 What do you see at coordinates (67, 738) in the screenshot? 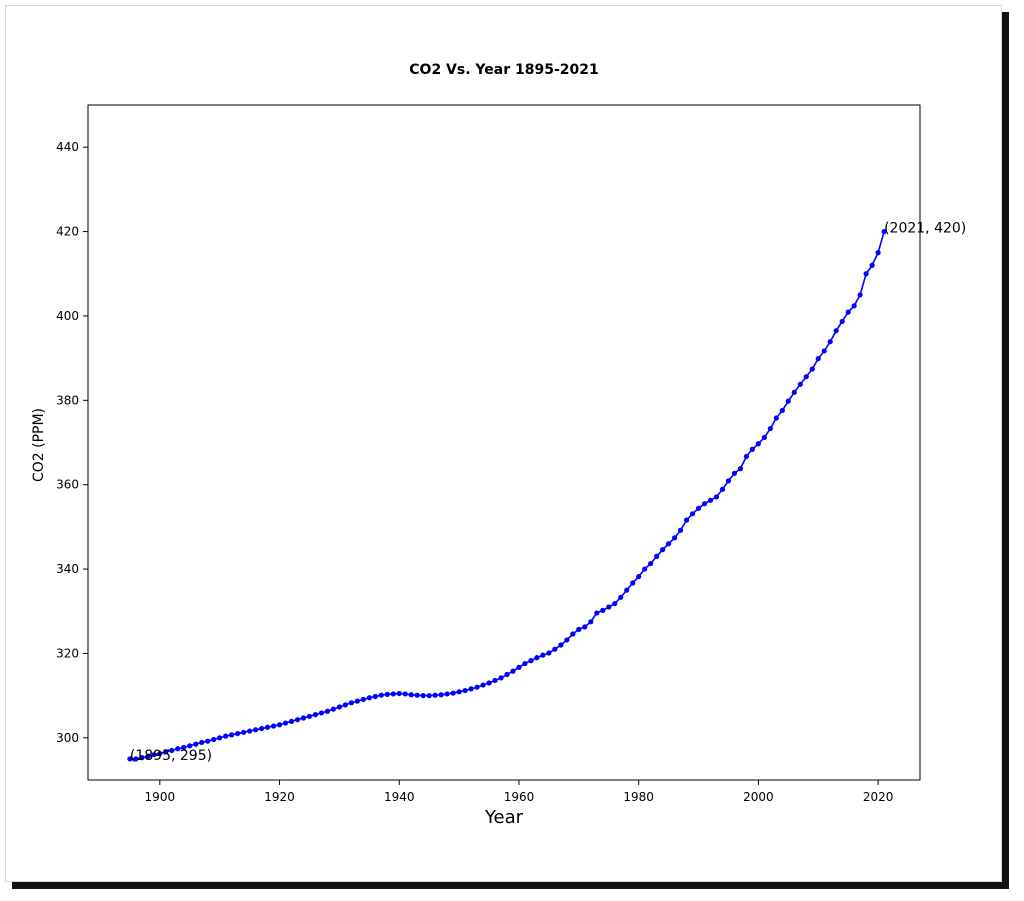
I see `y-tick-label: 300` at bounding box center [67, 738].